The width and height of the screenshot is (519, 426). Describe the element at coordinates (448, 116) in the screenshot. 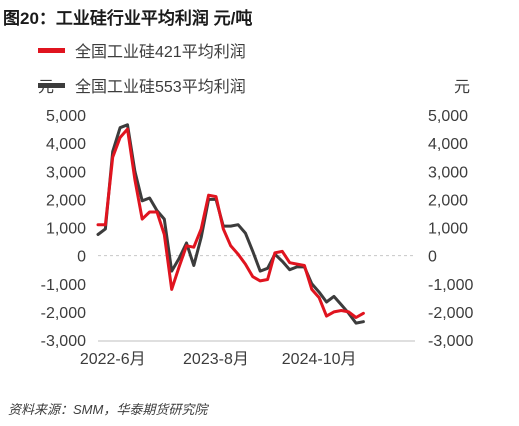

I see `y-tick-label-right: 5,000` at that location.